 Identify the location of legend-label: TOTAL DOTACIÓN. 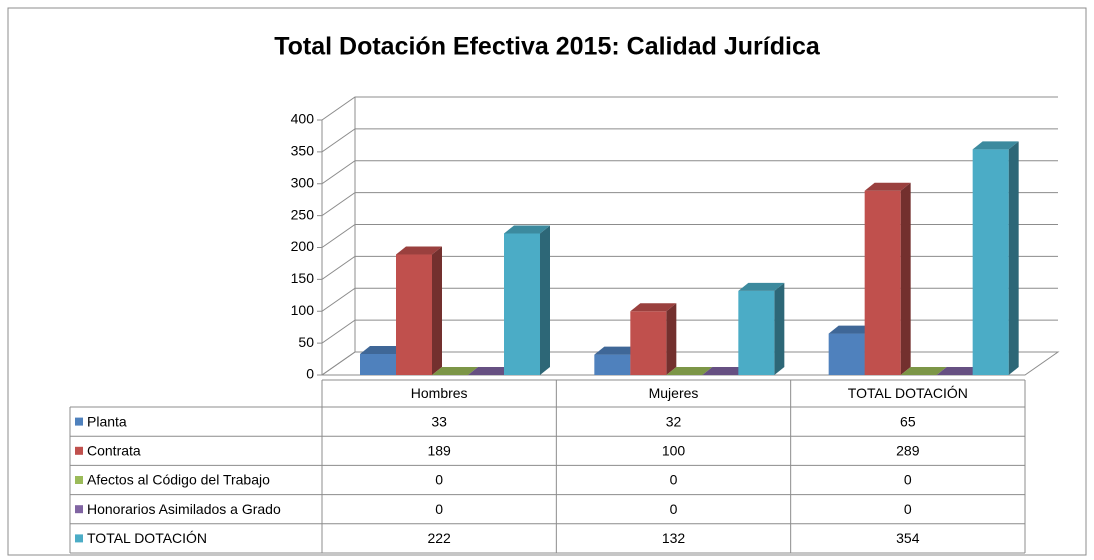
(147, 538).